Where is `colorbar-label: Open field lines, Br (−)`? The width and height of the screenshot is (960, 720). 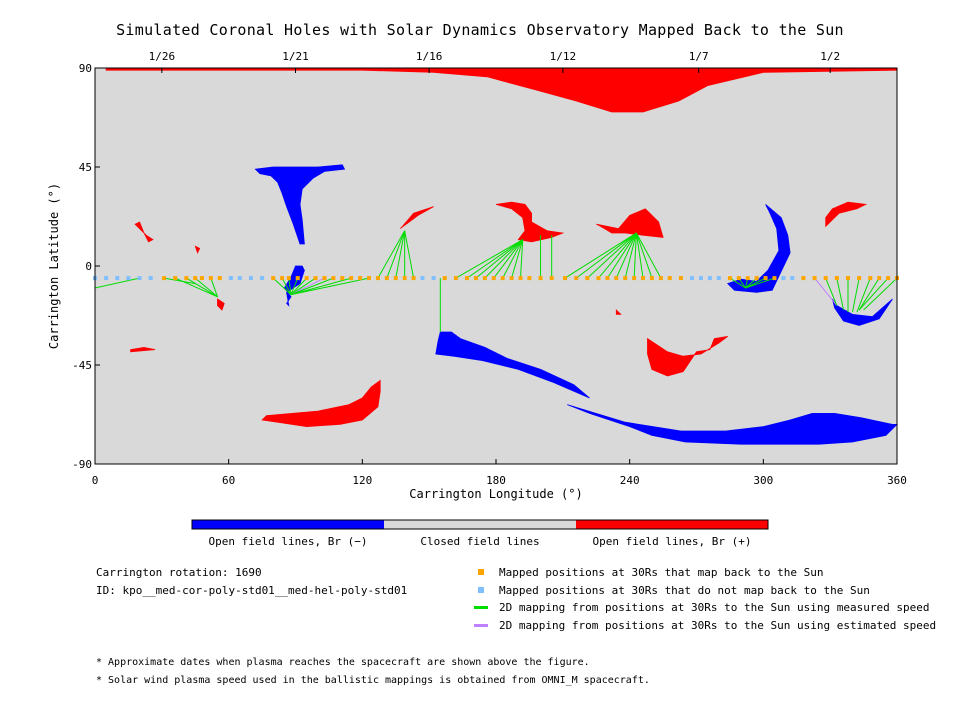
colorbar-label: Open field lines, Br (−) is located at coordinates (288, 541).